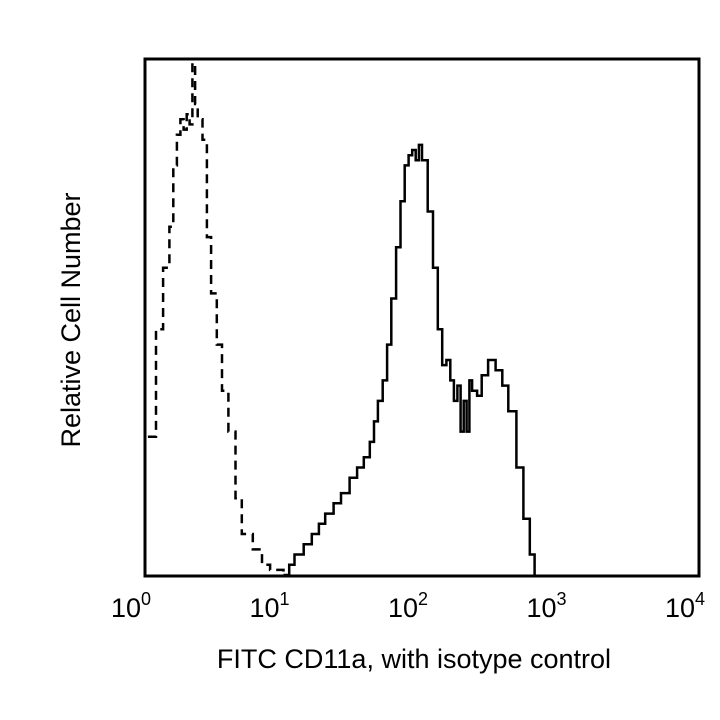 The width and height of the screenshot is (720, 720). I want to click on x-tick-label: 10⁰, so click(131, 606).